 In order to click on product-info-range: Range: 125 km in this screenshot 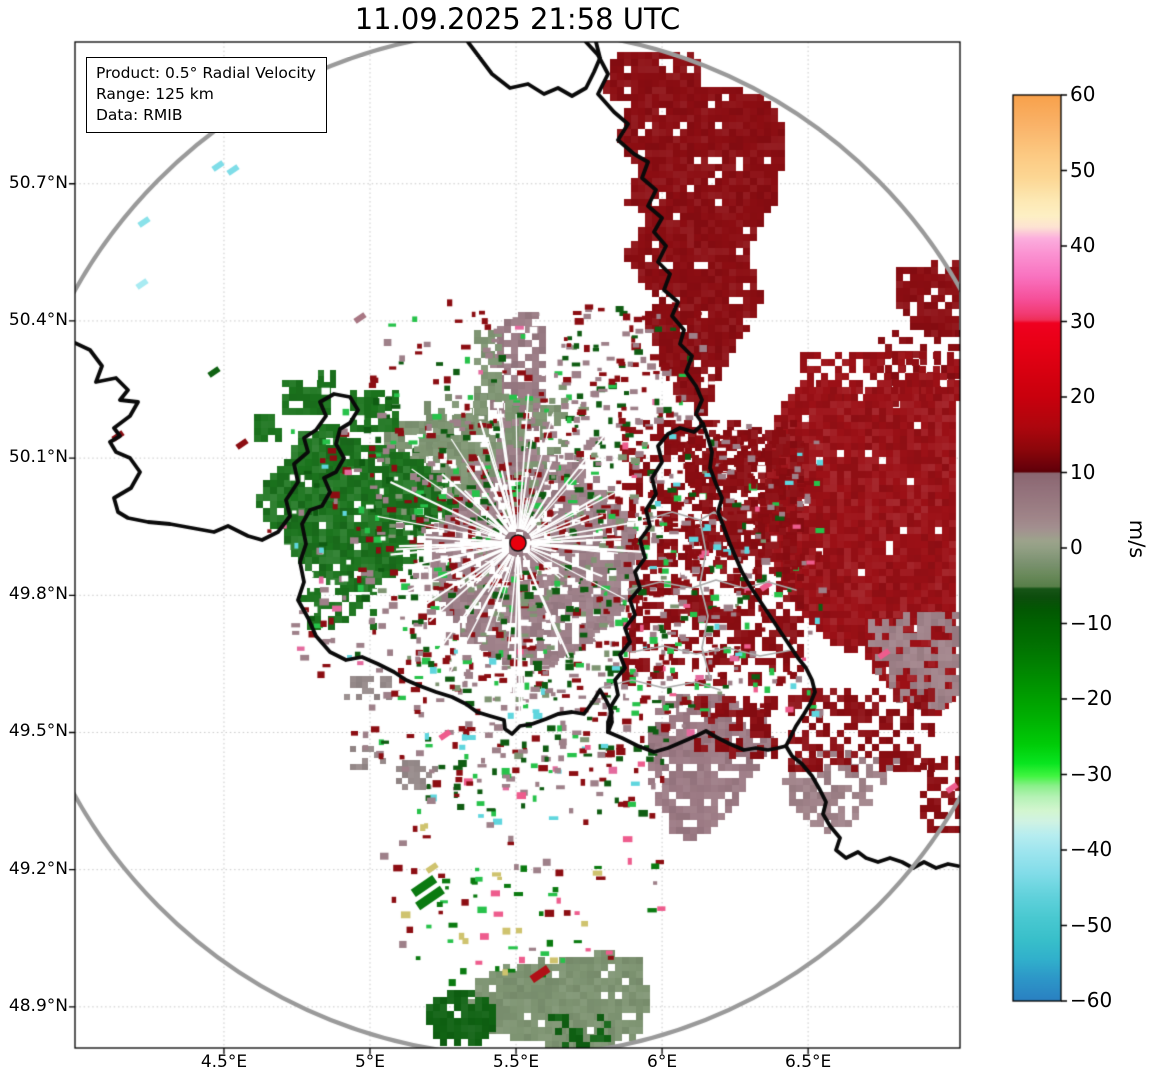, I will do `click(155, 94)`.